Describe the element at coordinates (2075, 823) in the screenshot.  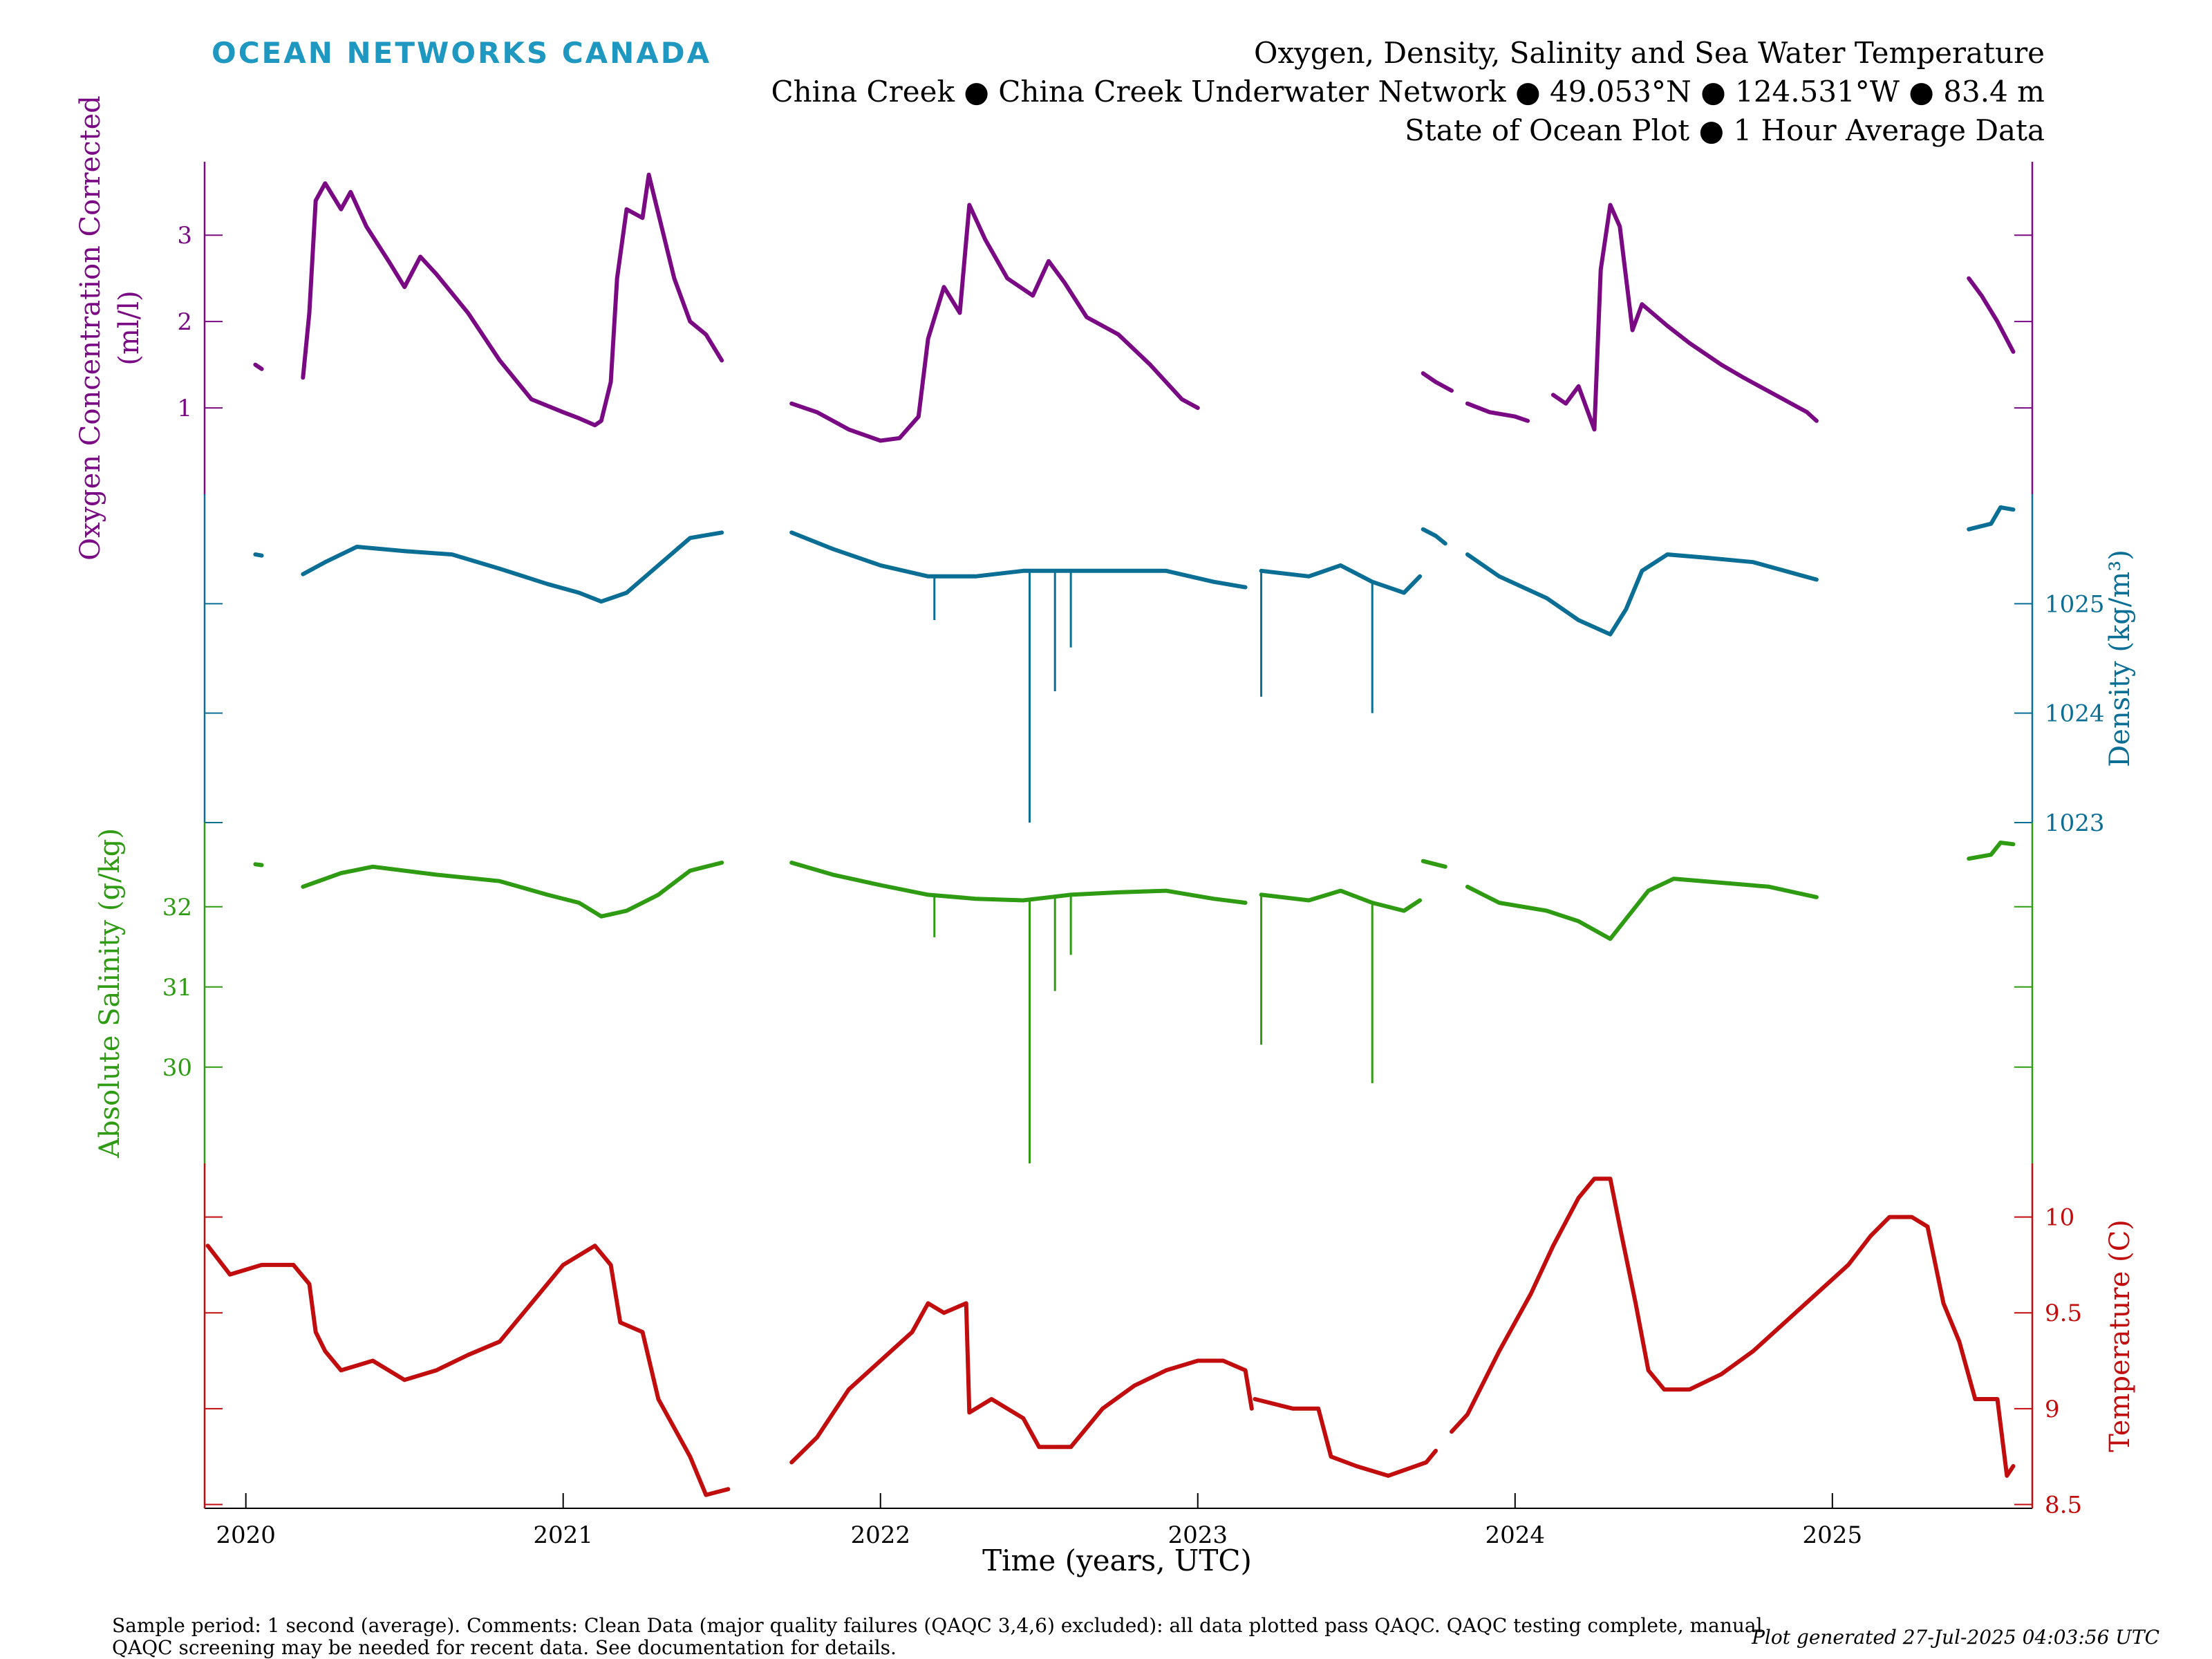
I see `density-y-tick-label: 1023` at that location.